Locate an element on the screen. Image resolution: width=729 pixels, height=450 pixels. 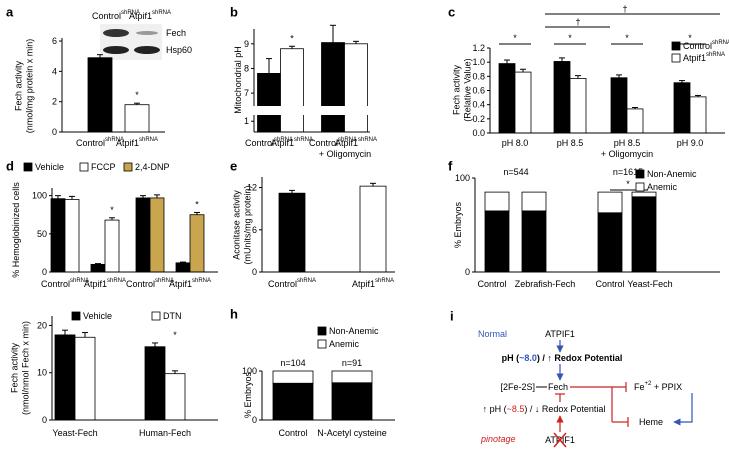
x-tick-label-part: pH 8.5 is located at coordinates (627, 143).